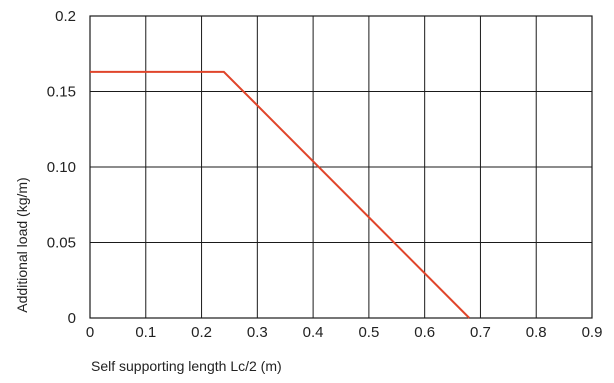 This screenshot has height=383, width=614. I want to click on x-tick-label: 0.9, so click(592, 332).